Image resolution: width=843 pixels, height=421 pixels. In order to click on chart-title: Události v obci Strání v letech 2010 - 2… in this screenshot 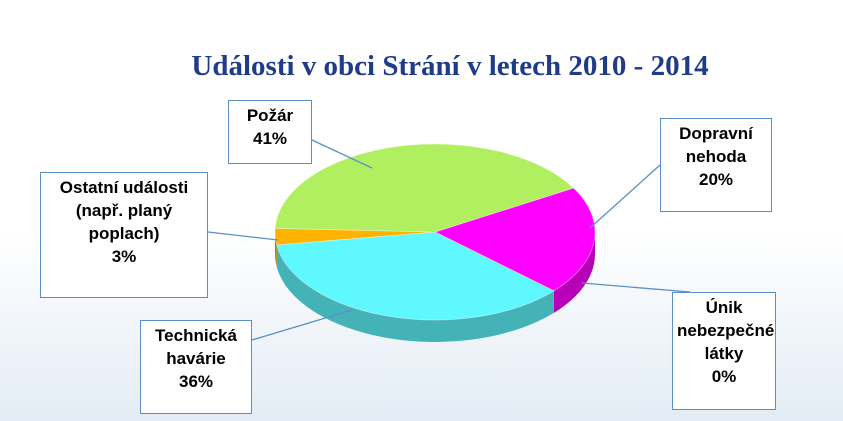, I will do `click(450, 66)`.